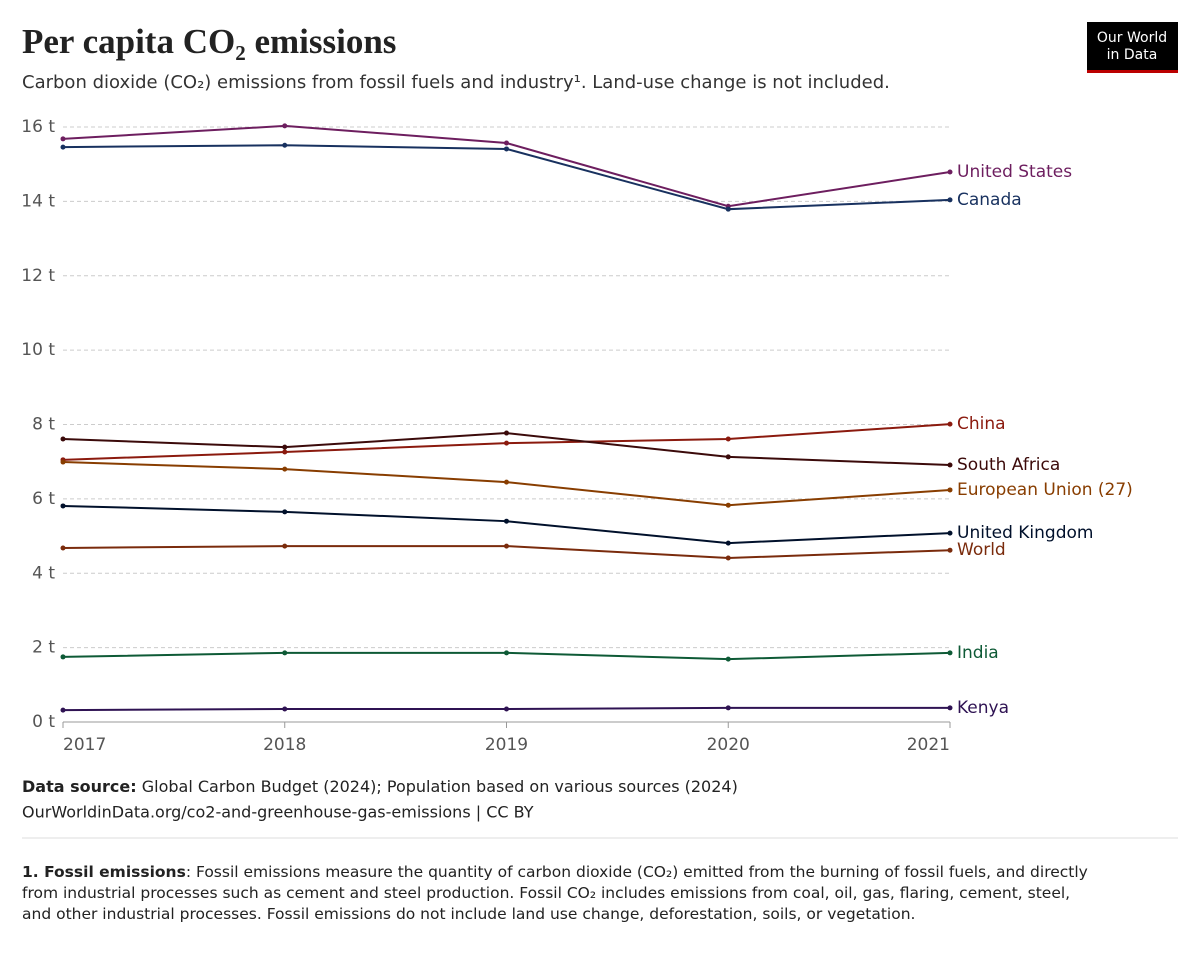 Image resolution: width=1200 pixels, height=955 pixels. Describe the element at coordinates (506, 745) in the screenshot. I see `x-tick-label: 2019` at that location.